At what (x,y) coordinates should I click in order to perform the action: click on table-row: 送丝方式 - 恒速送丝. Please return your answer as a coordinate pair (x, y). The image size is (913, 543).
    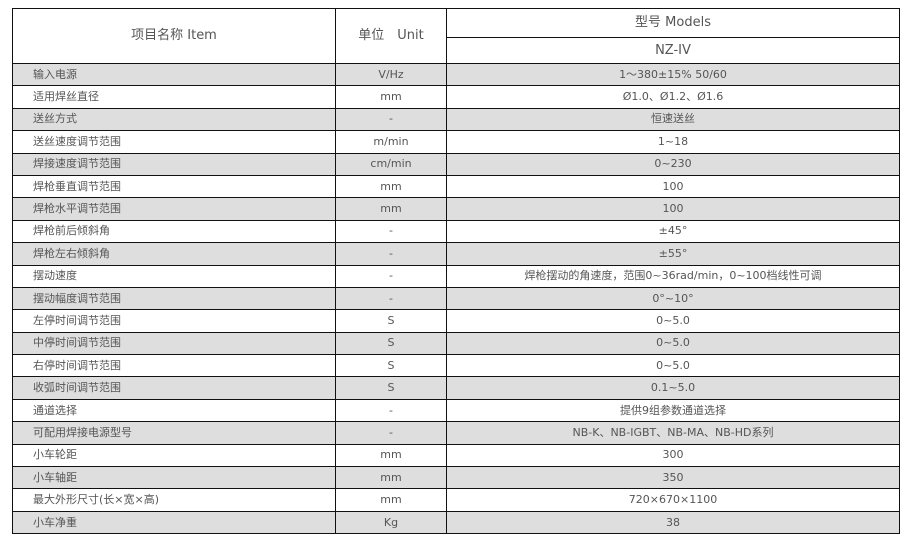
    Looking at the image, I should click on (456, 119).